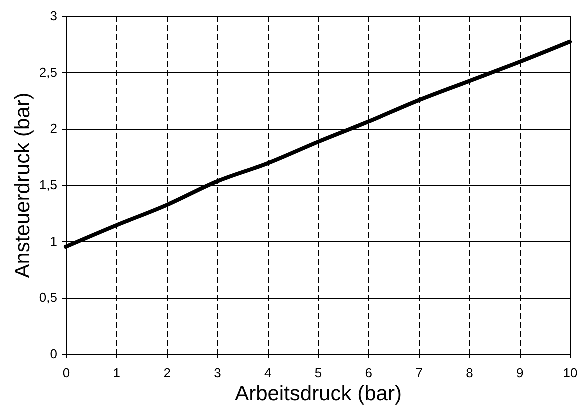 This screenshot has height=412, width=579. What do you see at coordinates (54, 16) in the screenshot?
I see `y-tick-label: 3` at bounding box center [54, 16].